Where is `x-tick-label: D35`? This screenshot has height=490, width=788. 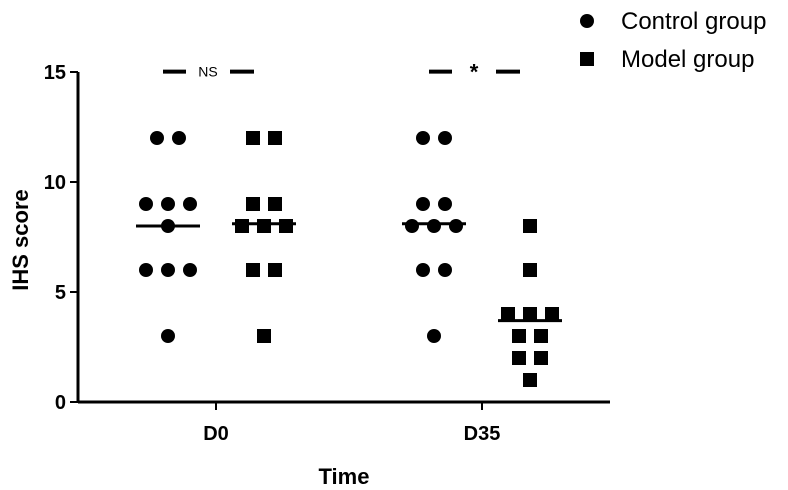 x-tick-label: D35 is located at coordinates (482, 434).